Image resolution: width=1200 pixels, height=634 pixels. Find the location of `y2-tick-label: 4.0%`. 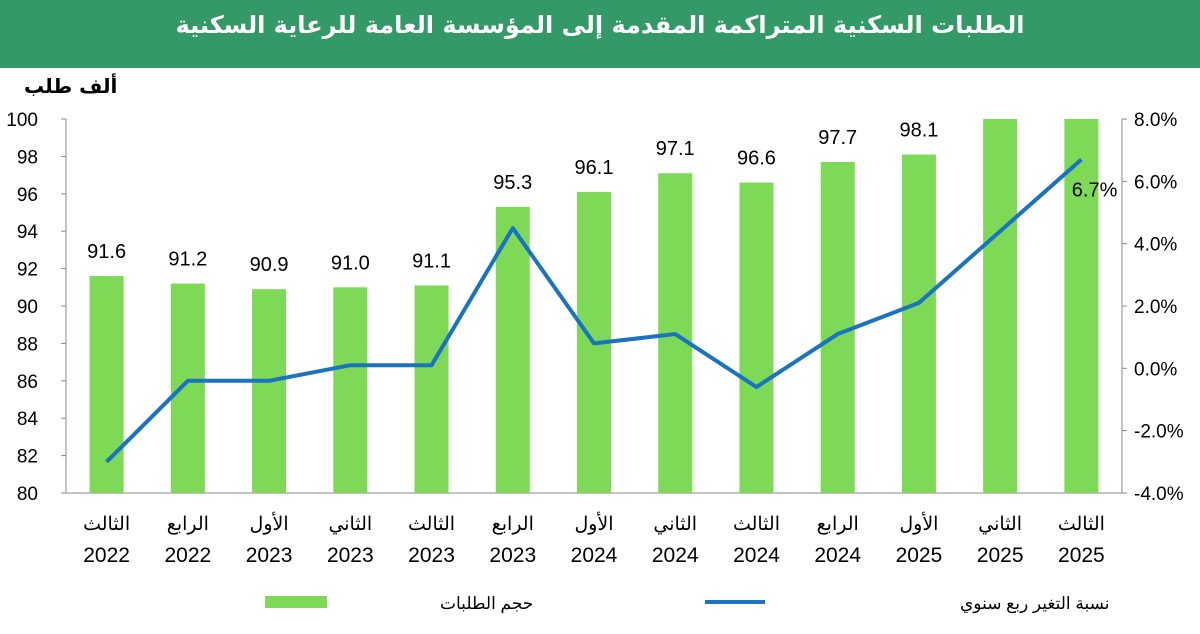

y2-tick-label: 4.0% is located at coordinates (1155, 245).